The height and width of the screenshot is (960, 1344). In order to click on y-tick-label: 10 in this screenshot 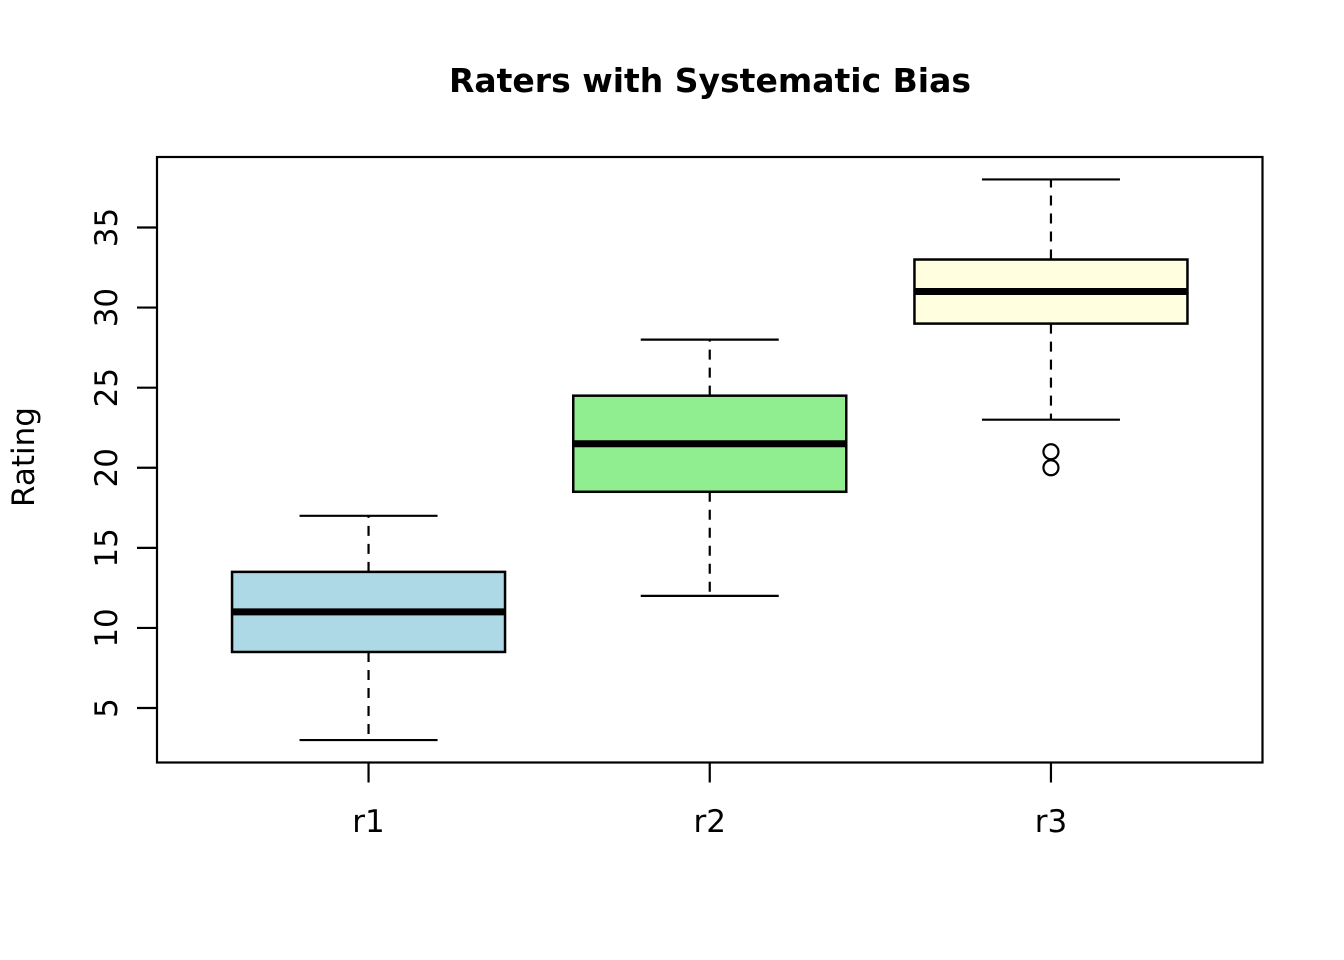, I will do `click(107, 627)`.